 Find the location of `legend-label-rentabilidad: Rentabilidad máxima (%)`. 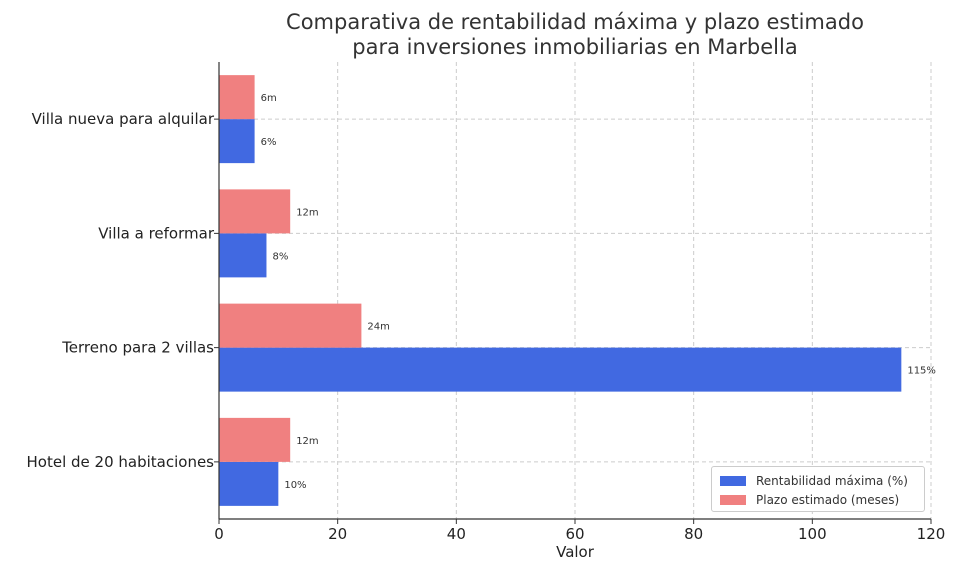

legend-label-rentabilidad: Rentabilidad máxima (%) is located at coordinates (832, 481).